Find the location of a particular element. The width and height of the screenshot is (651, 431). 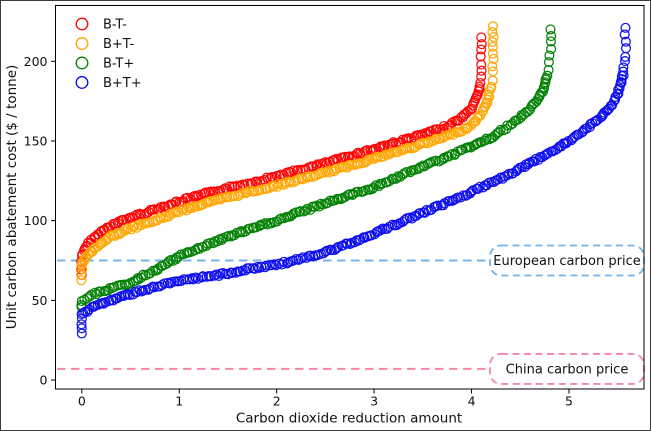

y-tick-label: 100 is located at coordinates (36, 220).